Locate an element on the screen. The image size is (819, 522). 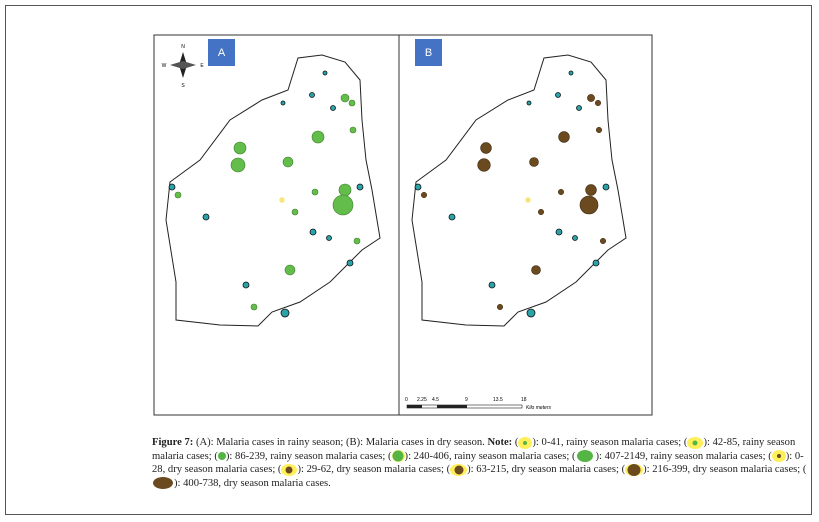
compass-w: W is located at coordinates (164, 66).